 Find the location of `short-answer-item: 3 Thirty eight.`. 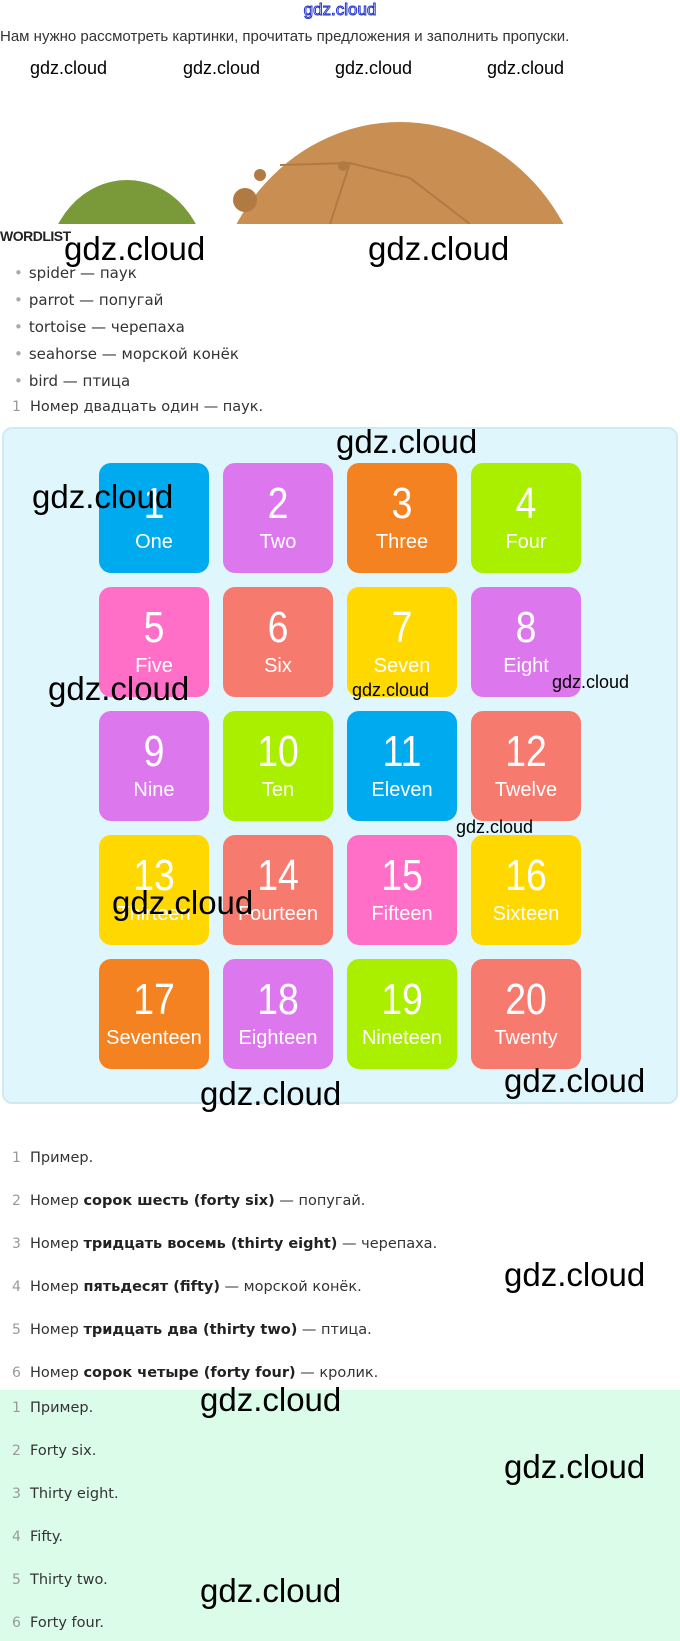

short-answer-item: 3 Thirty eight. is located at coordinates (65, 1494).